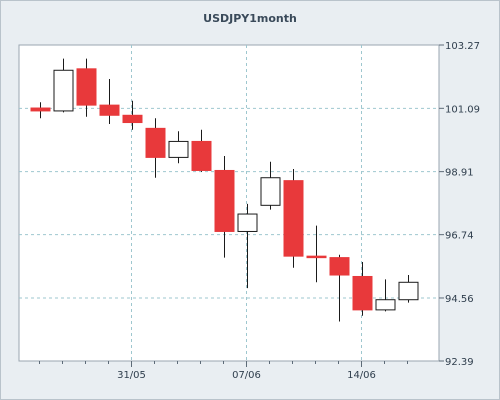 The image size is (500, 400). What do you see at coordinates (361, 375) in the screenshot?
I see `x-tick-label: 14/06` at bounding box center [361, 375].